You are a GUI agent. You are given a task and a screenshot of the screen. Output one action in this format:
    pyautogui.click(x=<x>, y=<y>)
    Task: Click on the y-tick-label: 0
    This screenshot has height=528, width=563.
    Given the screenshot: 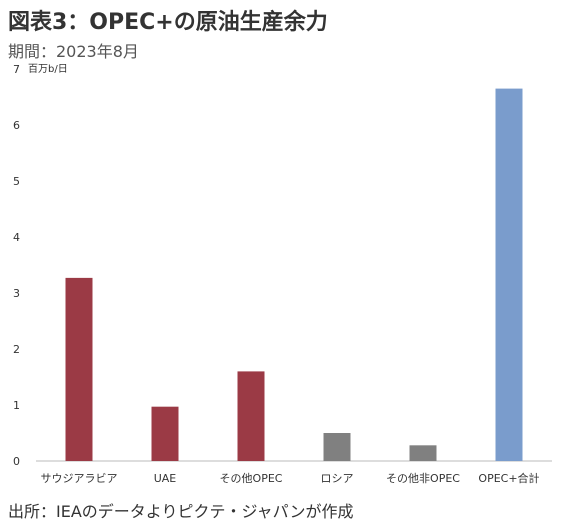 What is the action you would take?
    pyautogui.click(x=16, y=461)
    